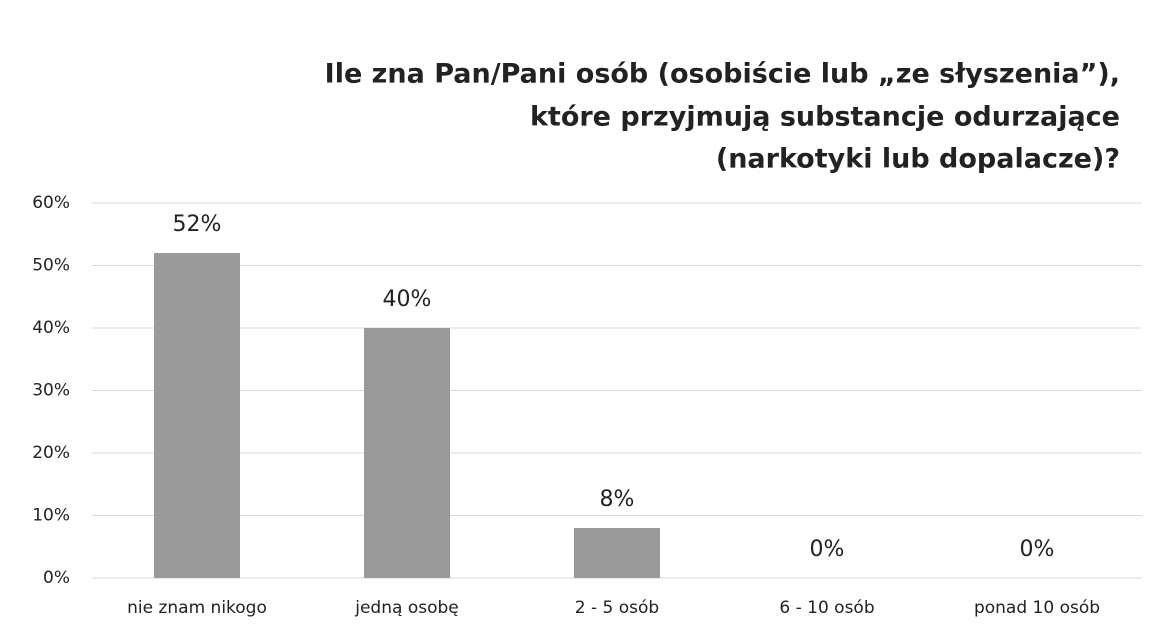 This screenshot has width=1157, height=632. What do you see at coordinates (617, 499) in the screenshot?
I see `value-label: 8%` at bounding box center [617, 499].